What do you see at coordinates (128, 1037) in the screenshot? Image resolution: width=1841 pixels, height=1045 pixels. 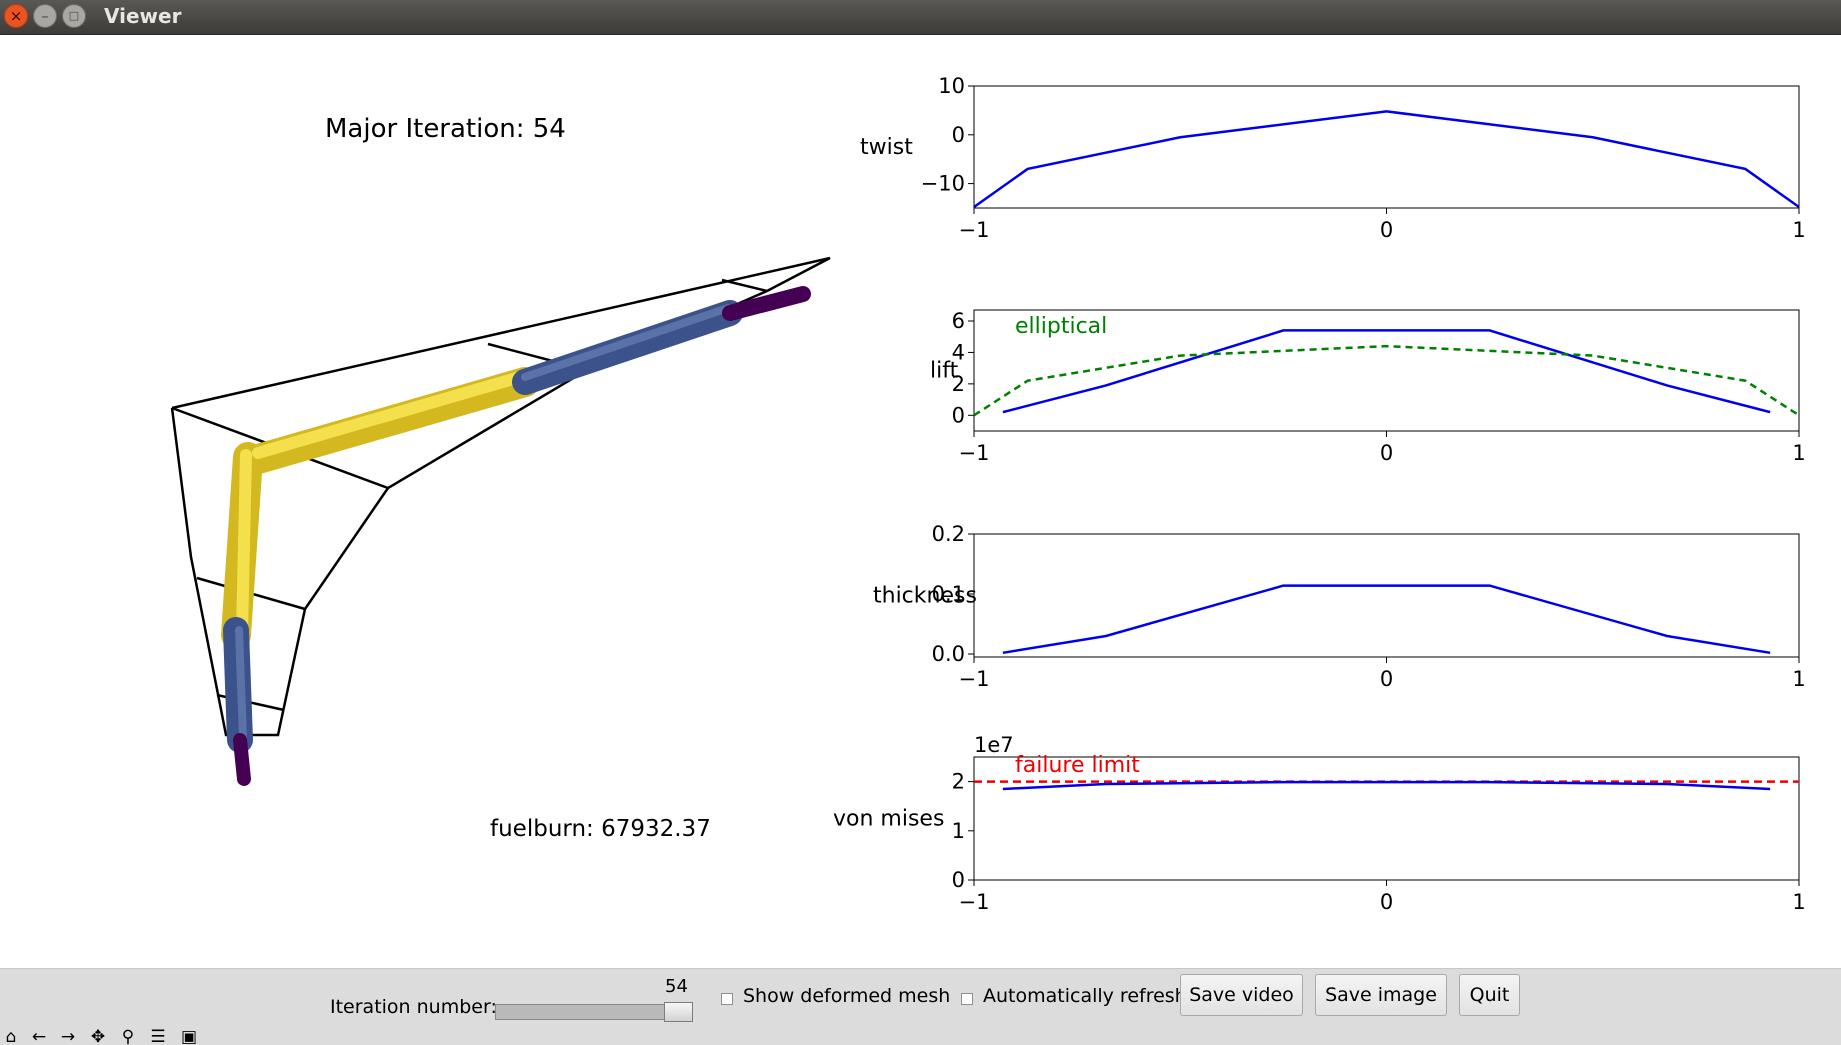 I see `zoom-icon: ⚲` at bounding box center [128, 1037].